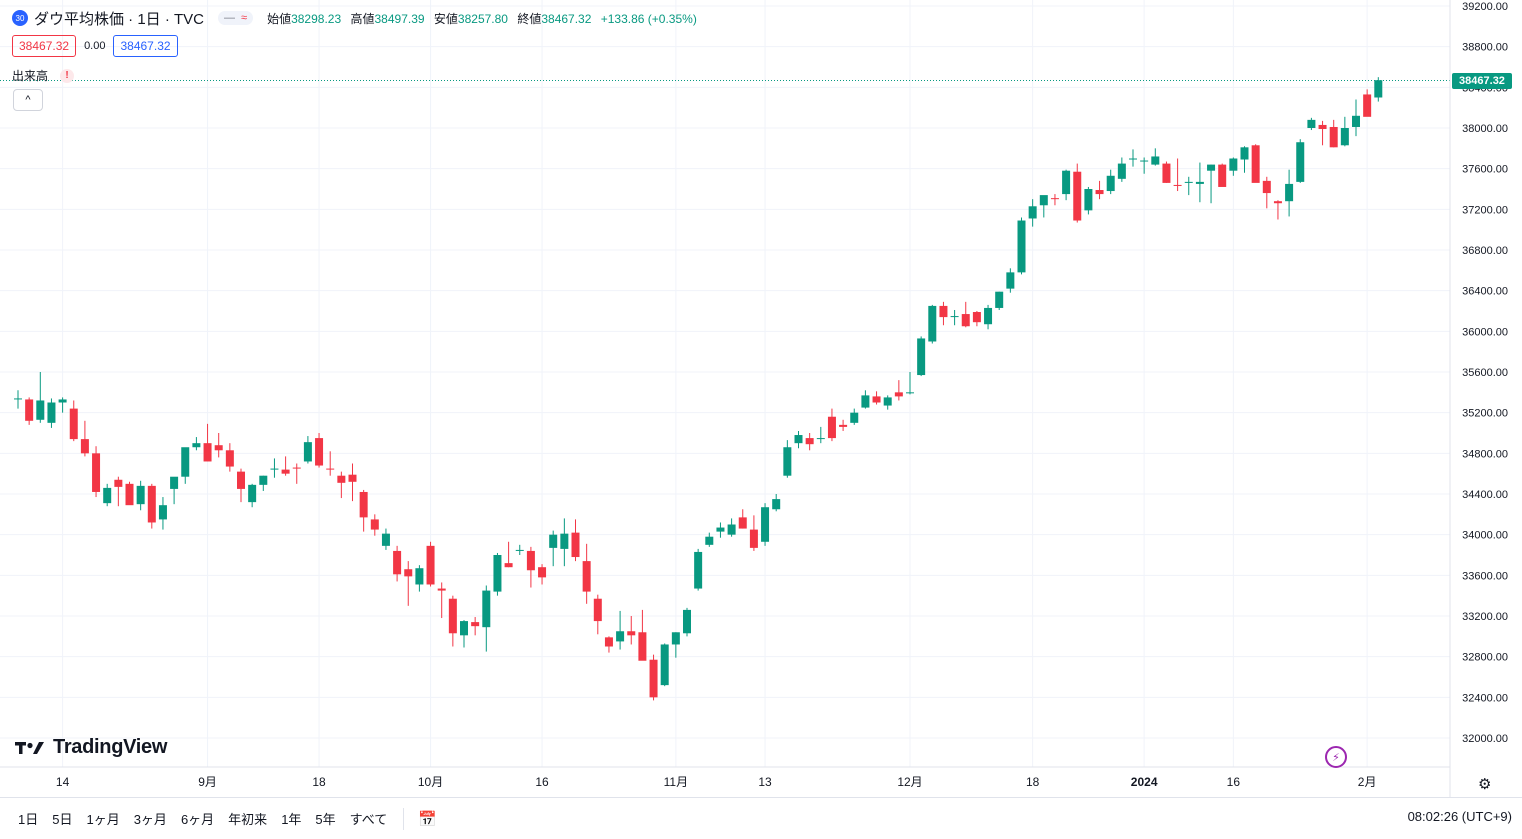 Image resolution: width=1522 pixels, height=839 pixels. What do you see at coordinates (1459, 816) in the screenshot?
I see `clock-readout: 08:02:26 (UTC+9)` at bounding box center [1459, 816].